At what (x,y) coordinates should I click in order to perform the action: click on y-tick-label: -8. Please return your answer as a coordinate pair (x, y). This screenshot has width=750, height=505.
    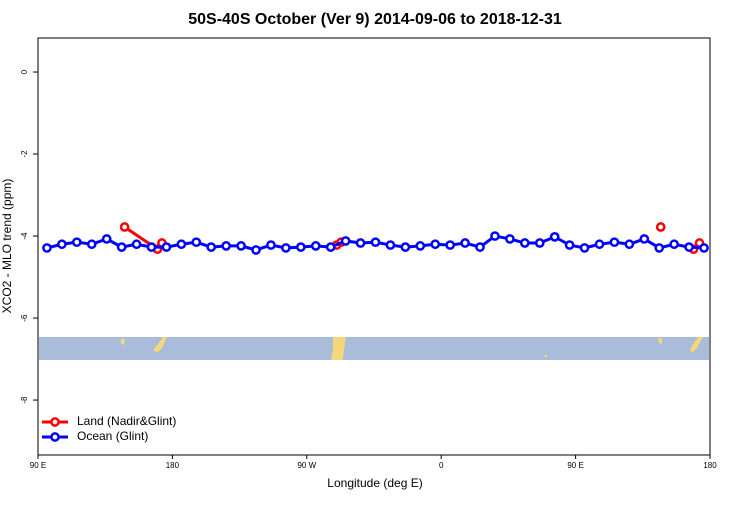
    Looking at the image, I should click on (24, 400).